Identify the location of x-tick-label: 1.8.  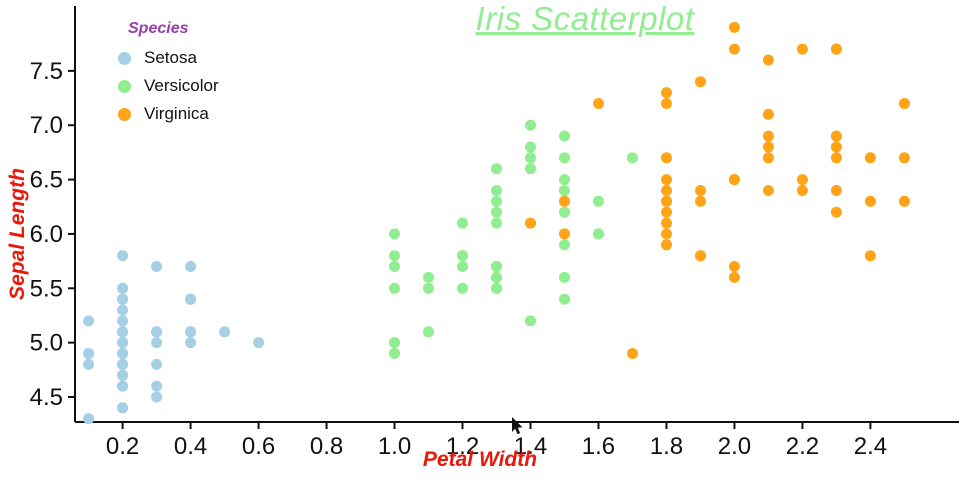
(666, 446).